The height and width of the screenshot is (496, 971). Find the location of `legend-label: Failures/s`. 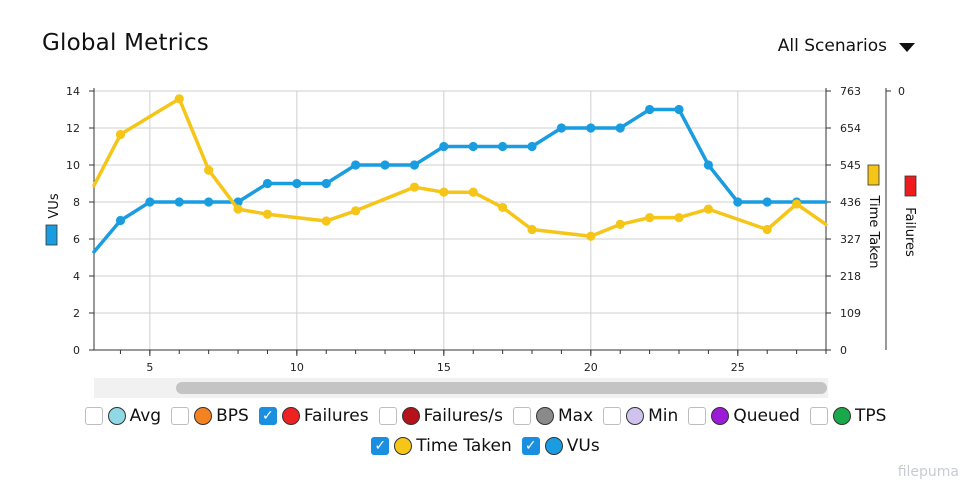

legend-label: Failures/s is located at coordinates (463, 416).